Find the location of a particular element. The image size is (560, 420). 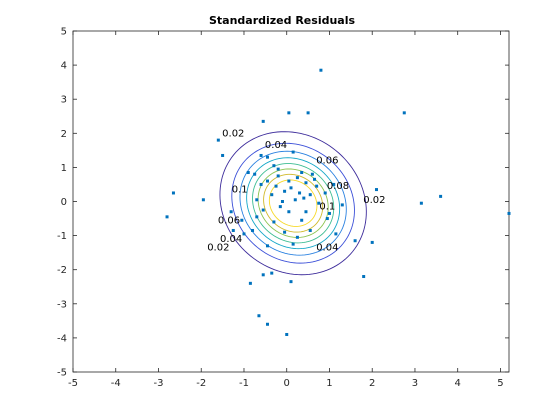

contour-line-0.06 is located at coordinates (293, 203).